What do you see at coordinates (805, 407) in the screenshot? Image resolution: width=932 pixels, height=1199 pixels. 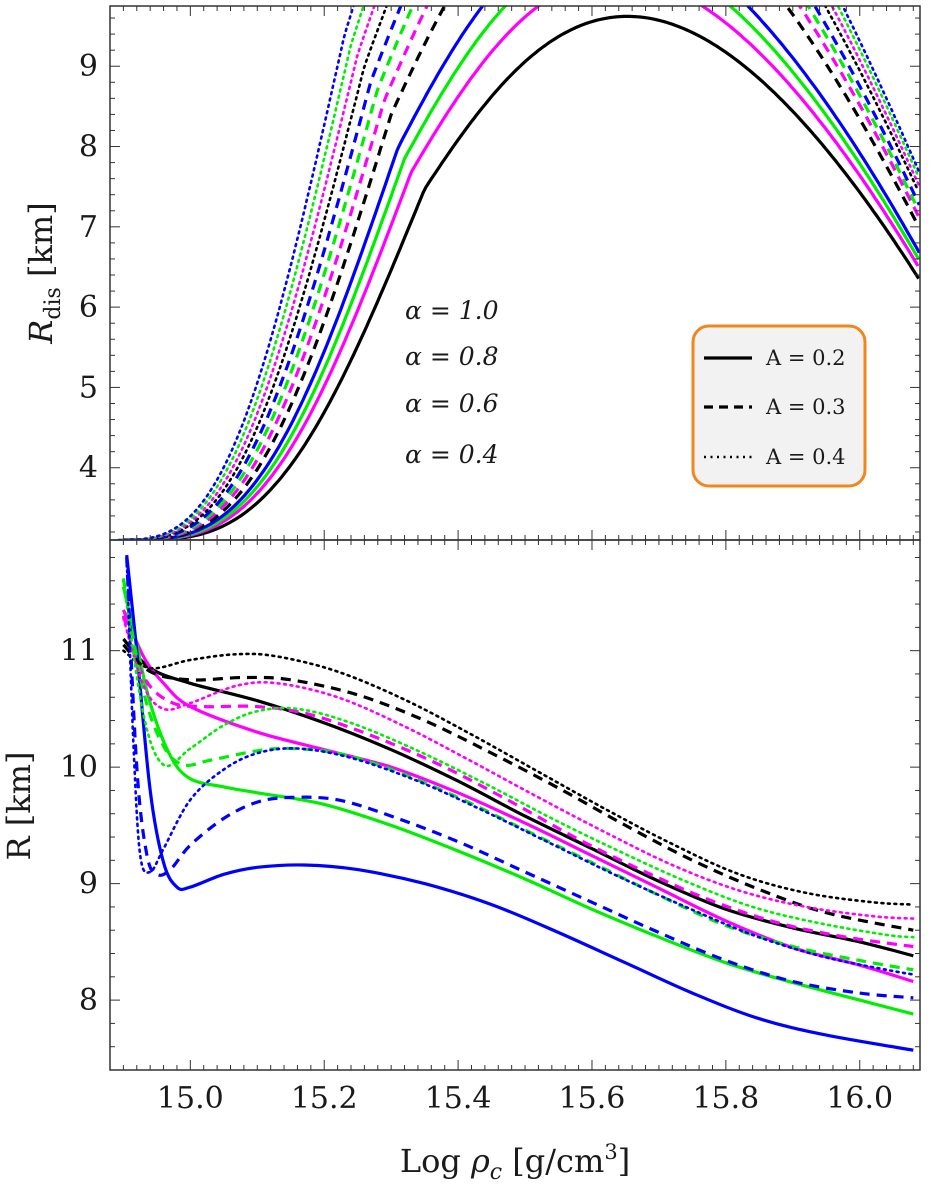 I see `legend-label-a-0-3: A = 0.3` at bounding box center [805, 407].